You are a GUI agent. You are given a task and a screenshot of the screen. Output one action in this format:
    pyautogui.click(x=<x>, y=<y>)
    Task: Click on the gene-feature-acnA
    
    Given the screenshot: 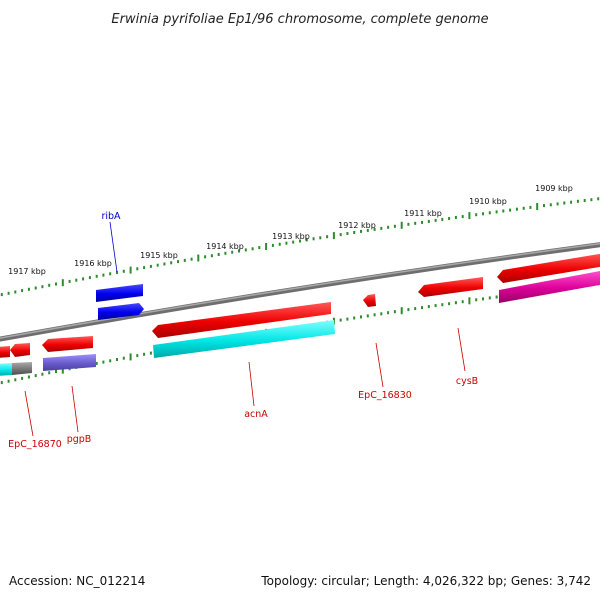 What is the action you would take?
    pyautogui.click(x=241, y=320)
    